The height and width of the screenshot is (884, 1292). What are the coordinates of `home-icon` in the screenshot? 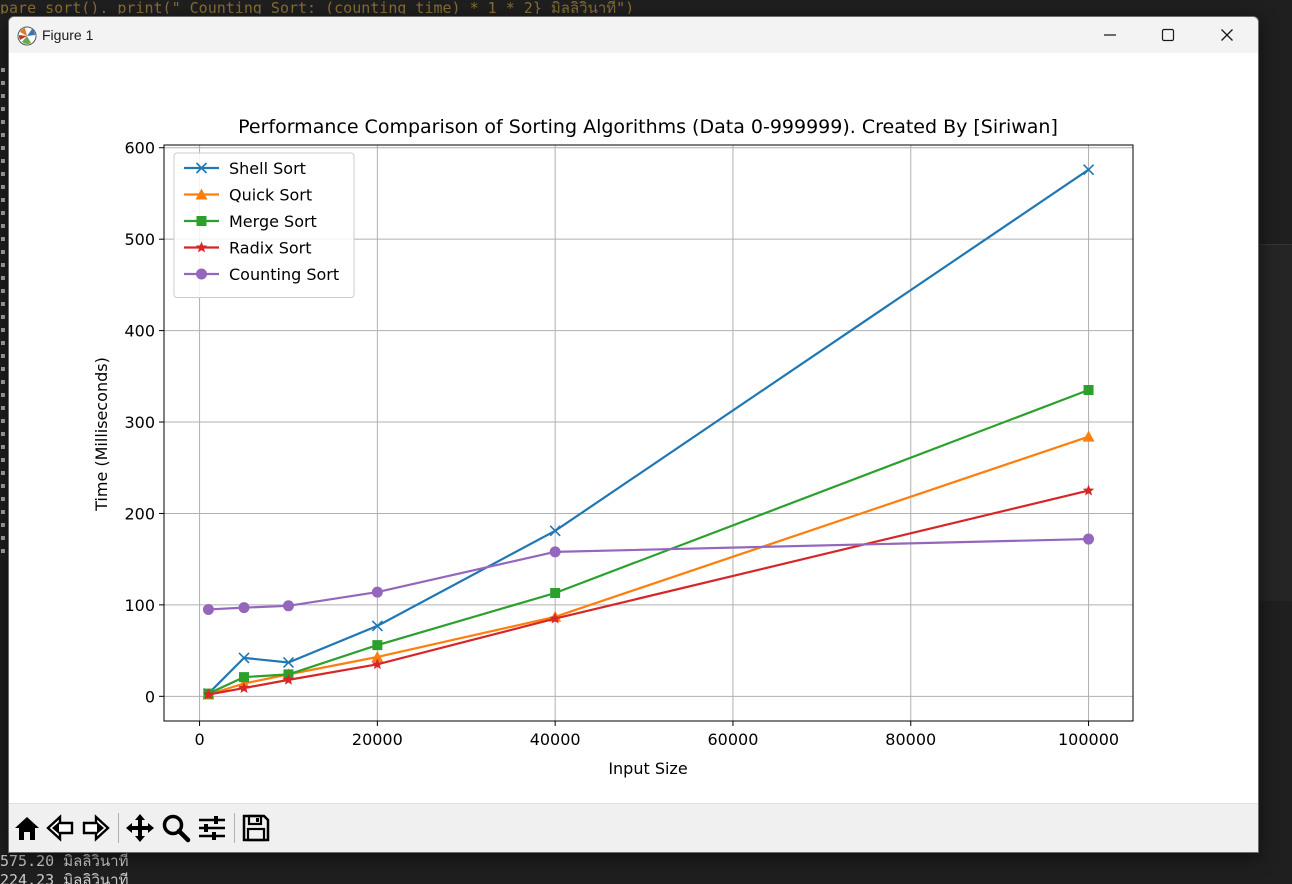 It's located at (27, 828).